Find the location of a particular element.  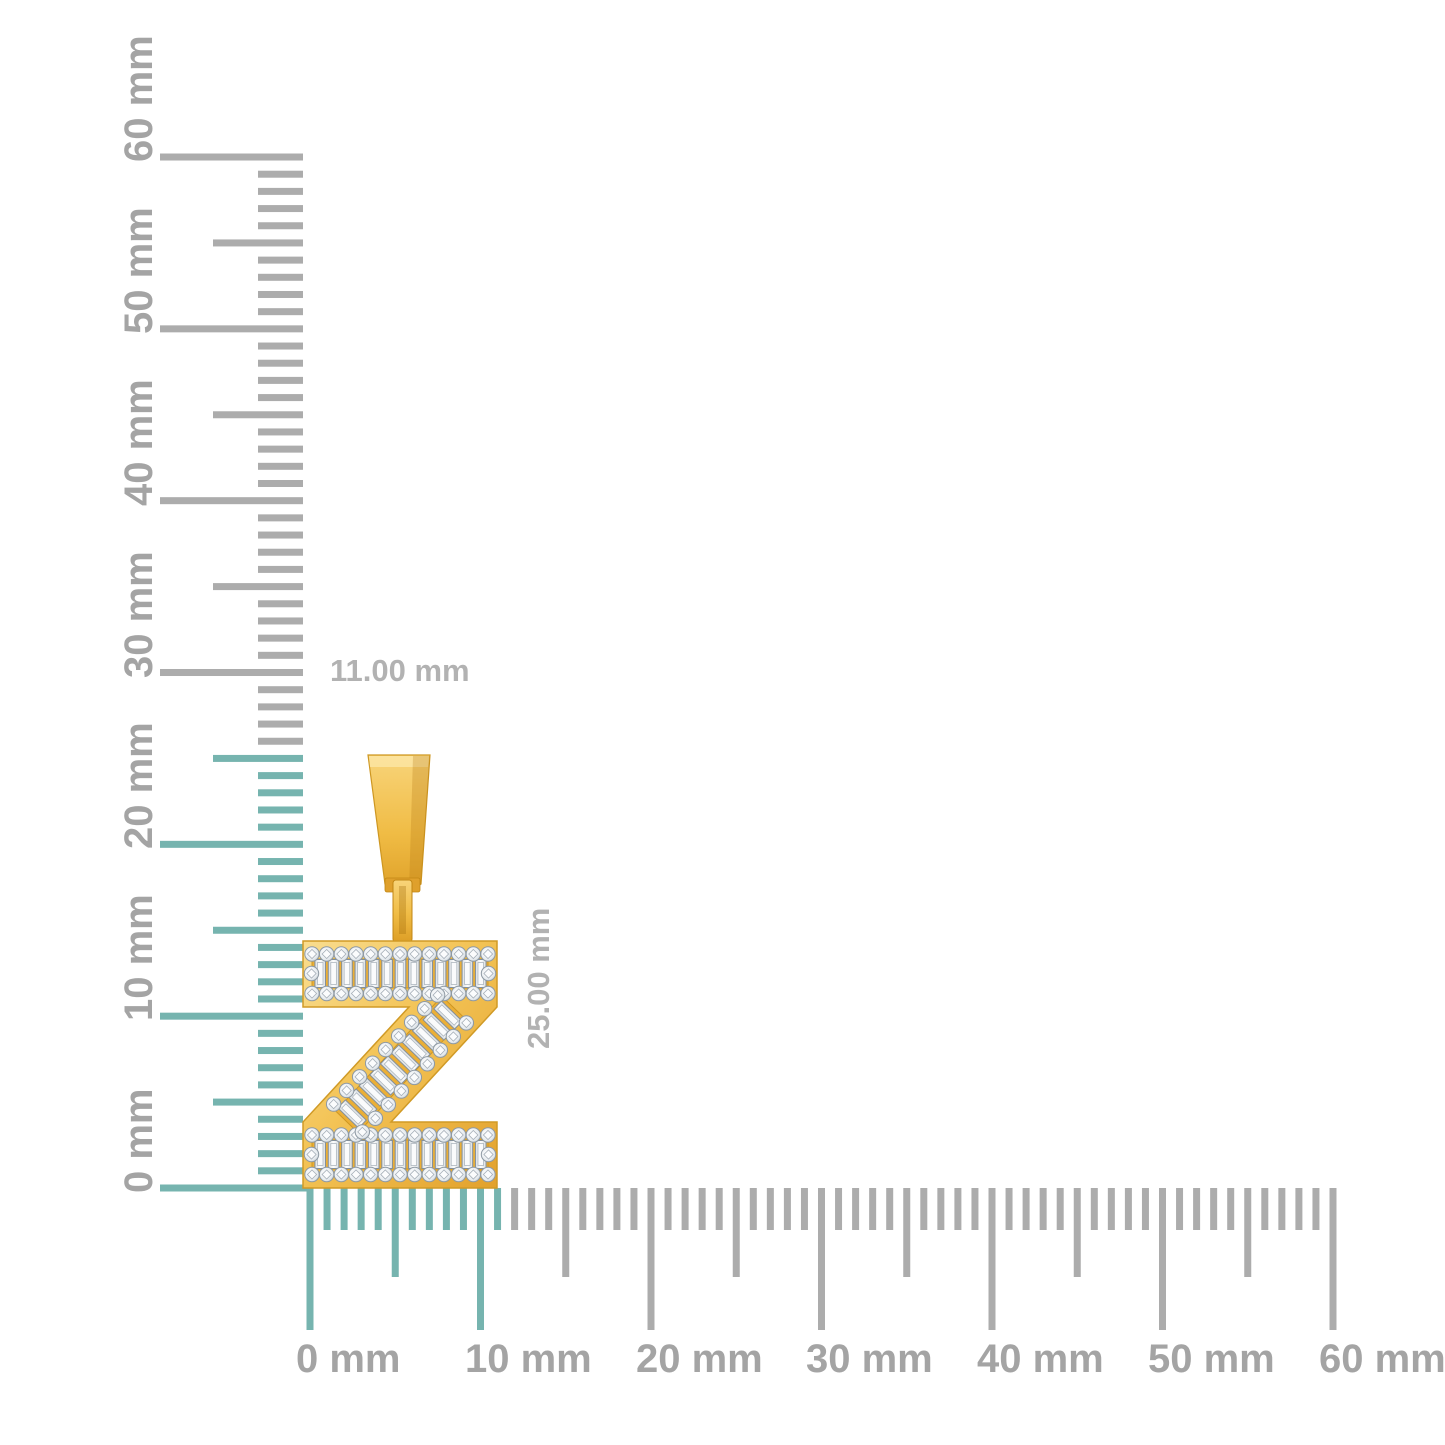

h-tick-38mm is located at coordinates (958, 1209).